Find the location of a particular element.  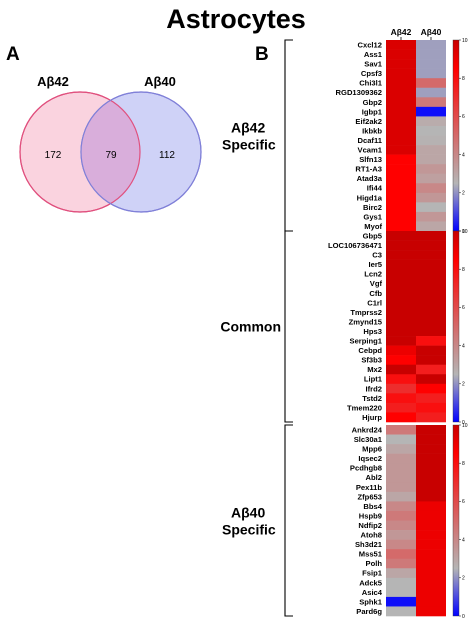

gene-label: C3 is located at coordinates (377, 255).